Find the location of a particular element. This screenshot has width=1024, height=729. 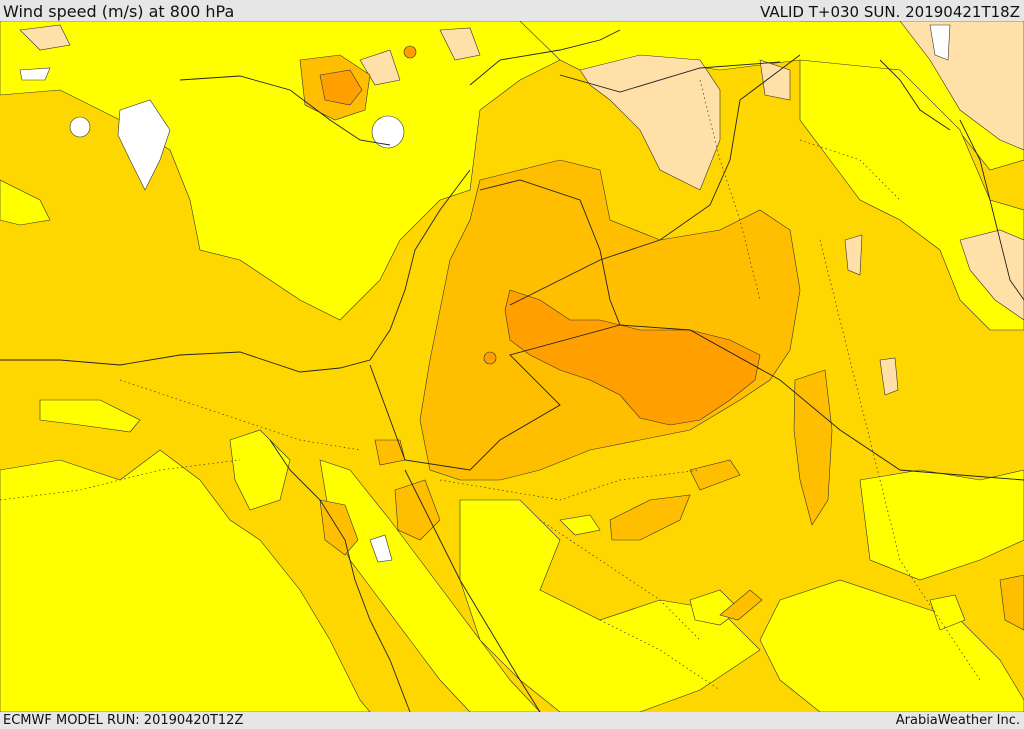

model-run-label: ECMWF MODEL RUN: 20190420T12Z is located at coordinates (123, 720).